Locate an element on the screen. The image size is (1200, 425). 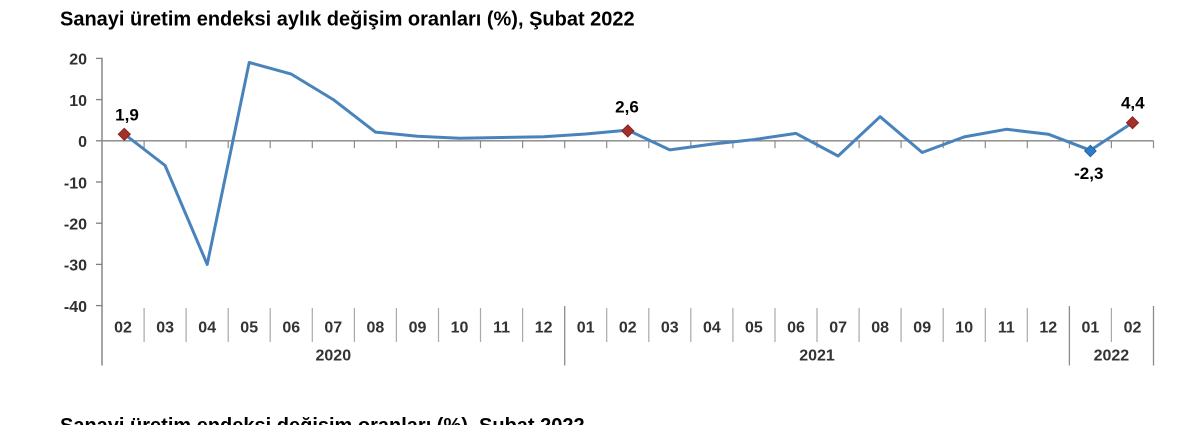
svg-text: -2,3 is located at coordinates (1088, 173).